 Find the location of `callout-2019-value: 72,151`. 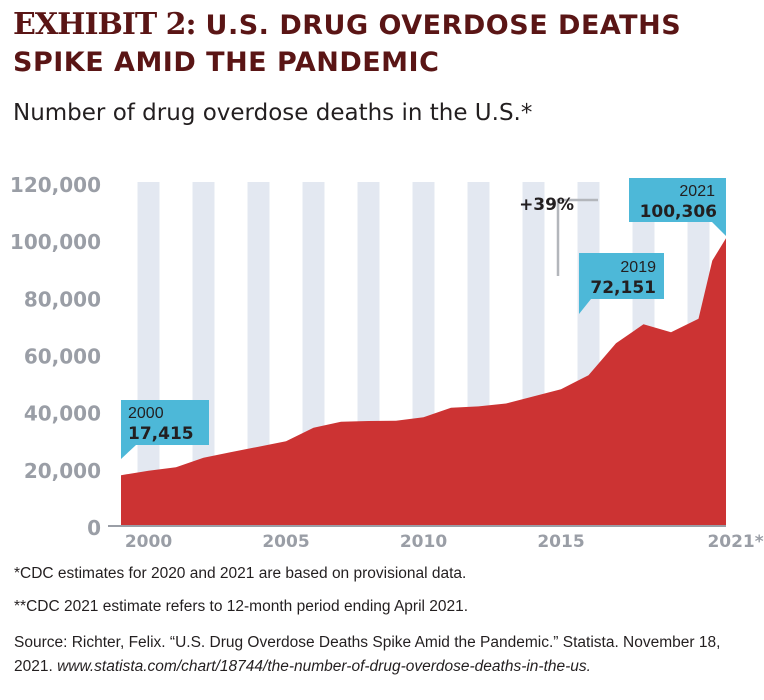

callout-2019-value: 72,151 is located at coordinates (623, 288).